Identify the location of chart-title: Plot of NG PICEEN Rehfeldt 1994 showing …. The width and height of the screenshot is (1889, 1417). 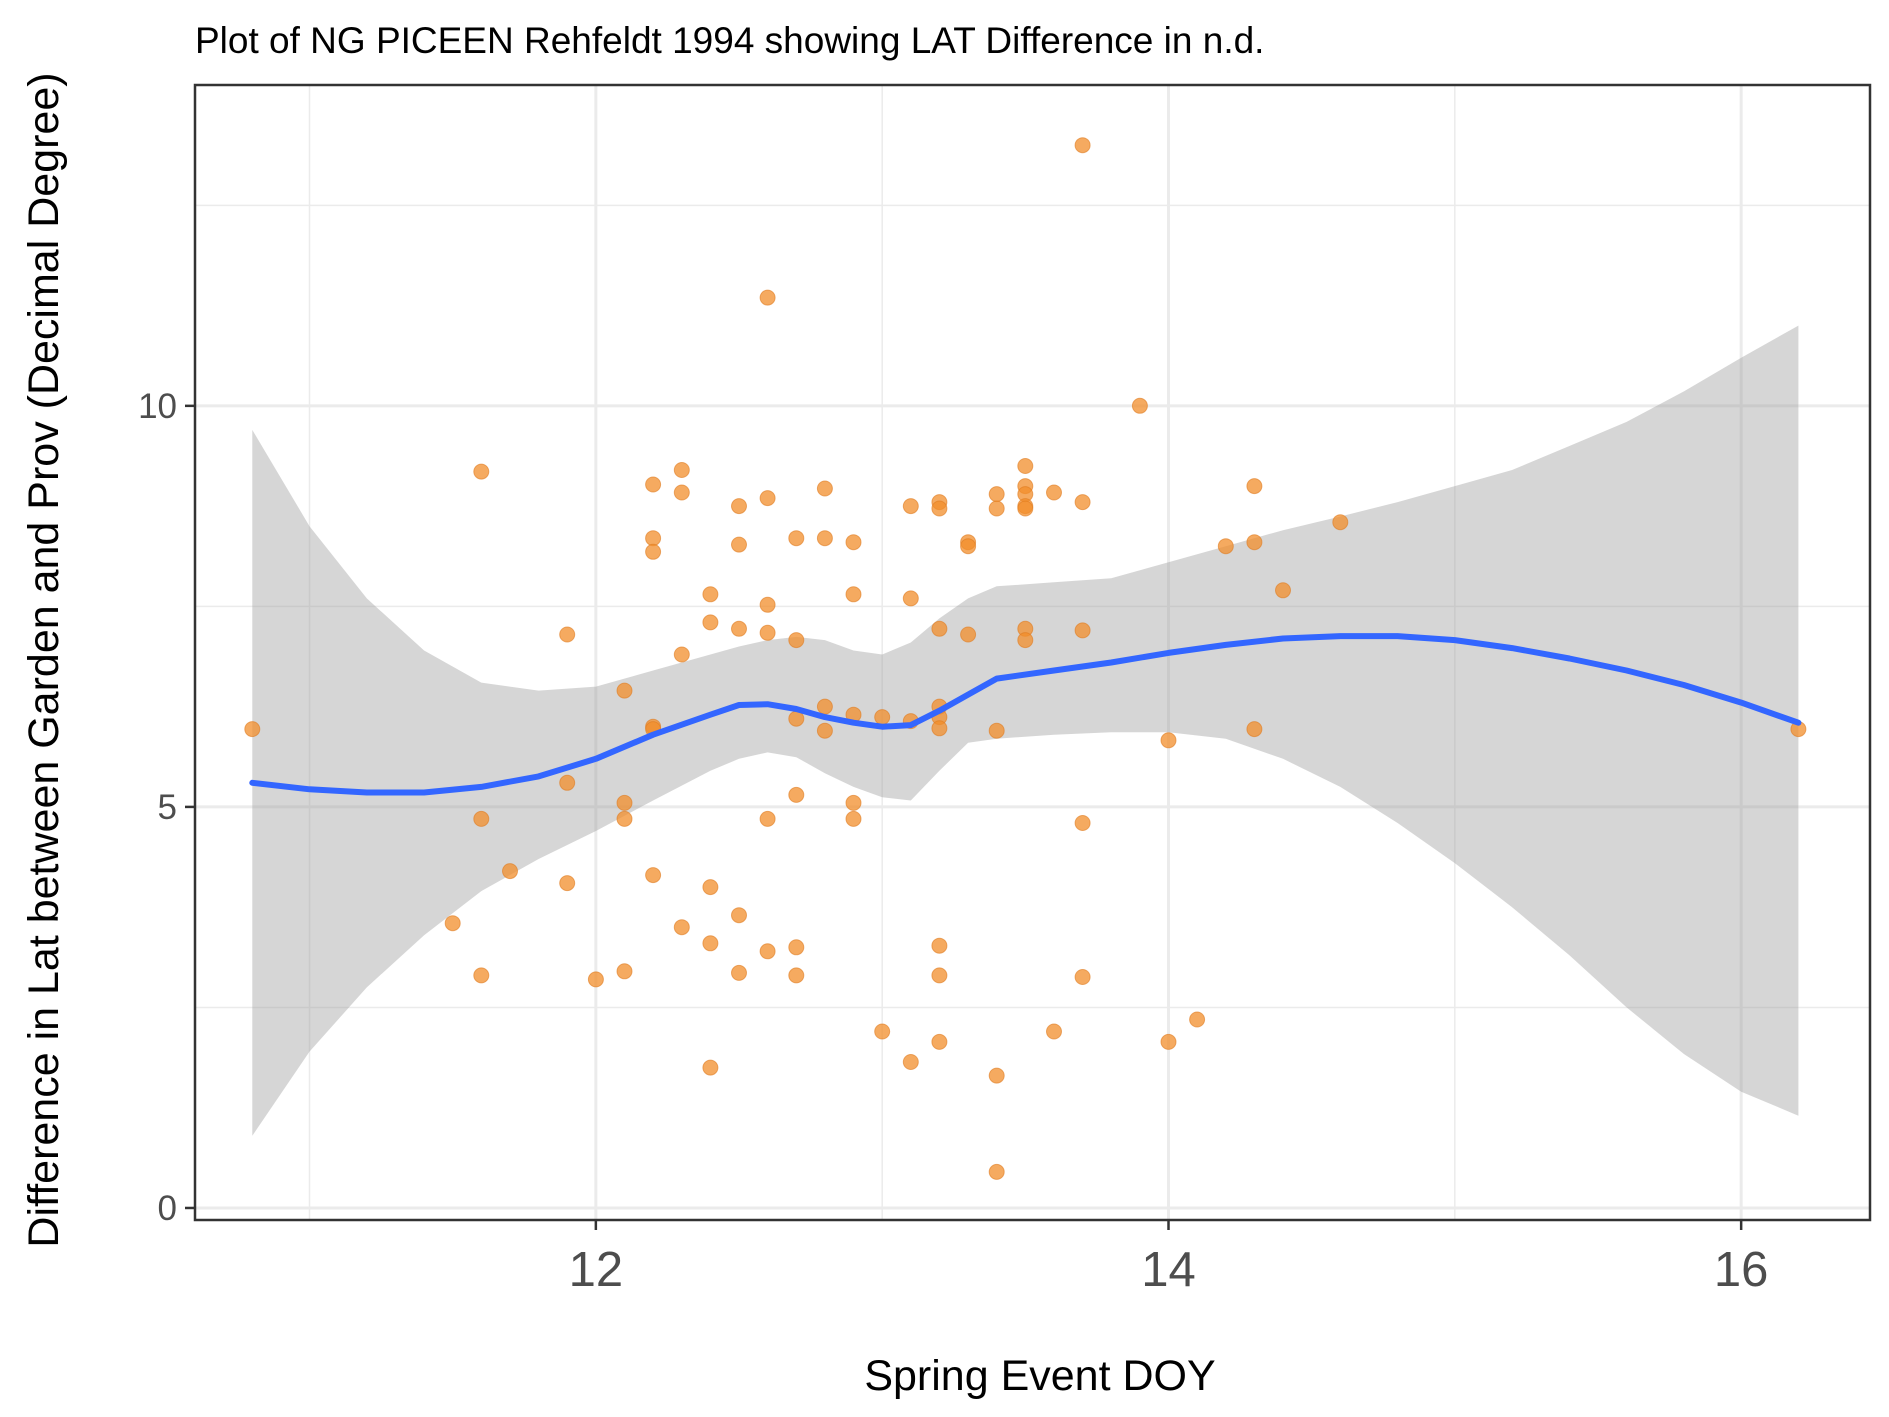
(729, 40).